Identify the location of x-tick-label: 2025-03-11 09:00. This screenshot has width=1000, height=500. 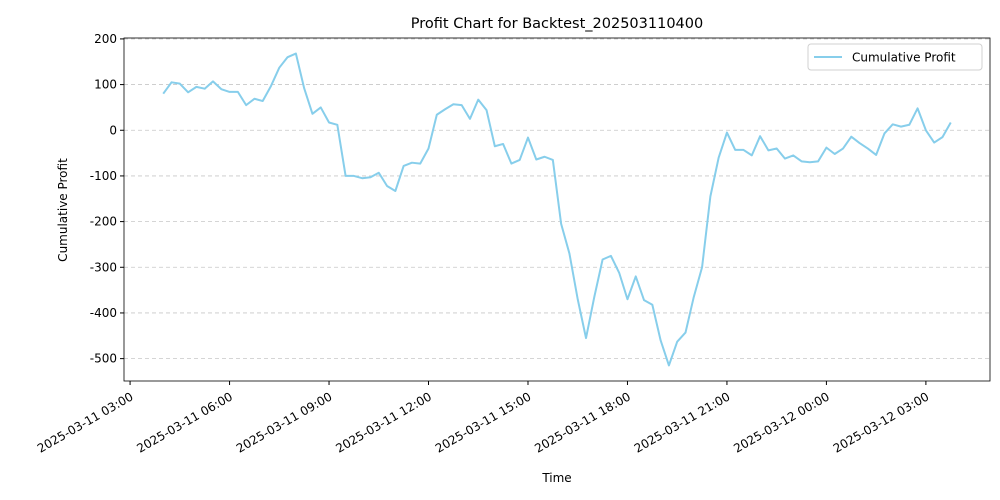
(284, 422).